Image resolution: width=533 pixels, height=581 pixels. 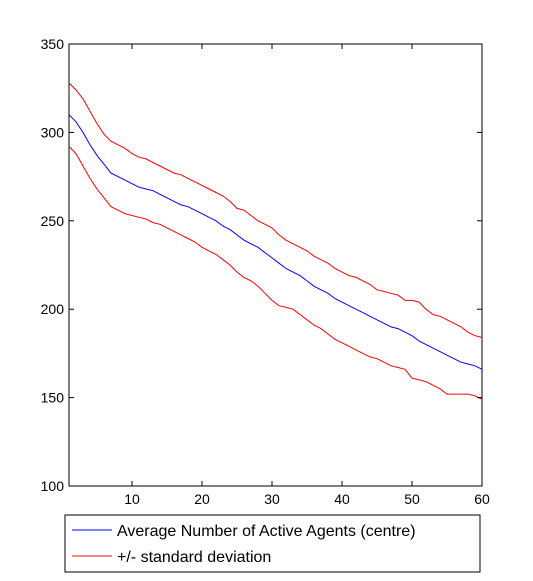 What do you see at coordinates (272, 499) in the screenshot?
I see `x-tick-label: 30` at bounding box center [272, 499].